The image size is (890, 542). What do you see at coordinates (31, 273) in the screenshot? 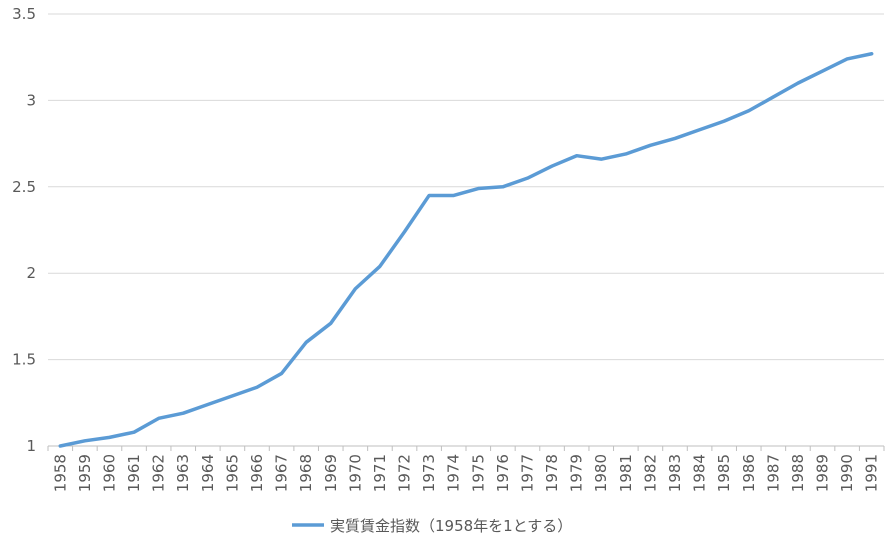
I see `y-tick-label: 2` at bounding box center [31, 273].